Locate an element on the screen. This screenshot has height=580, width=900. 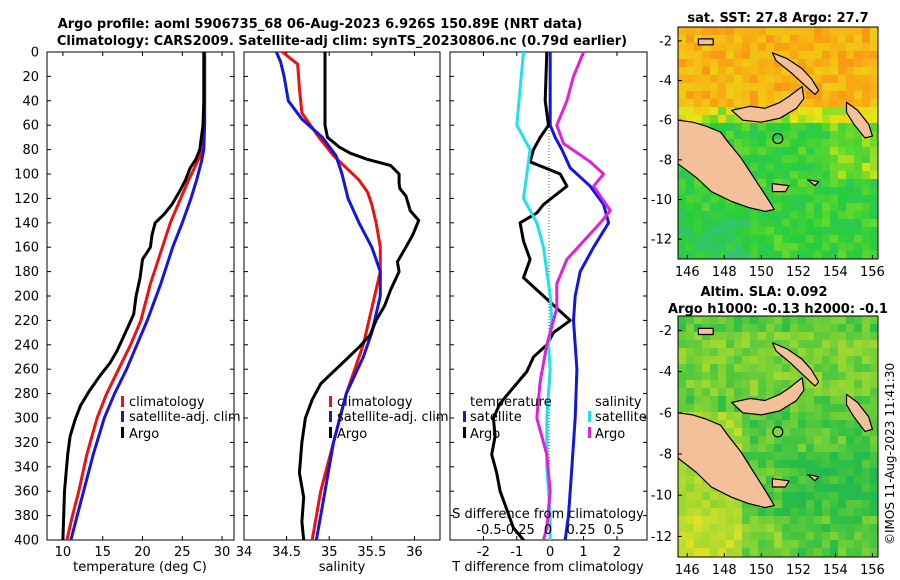
land is located at coordinates (705, 331).